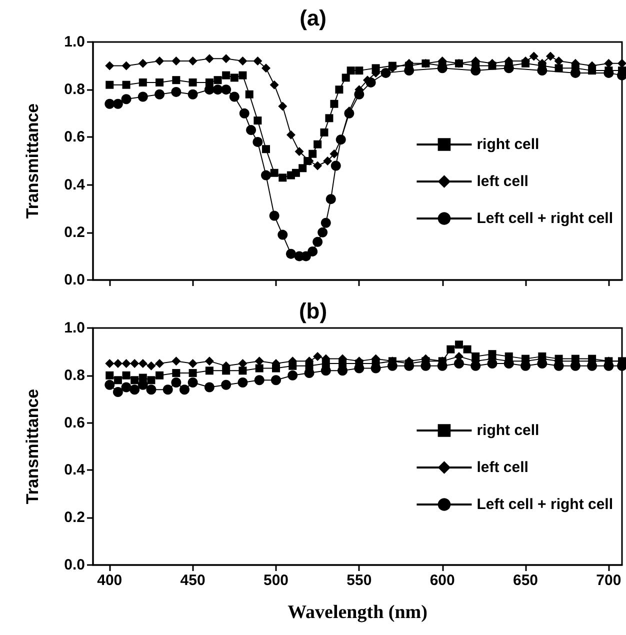  I want to click on y-tick-label: 0.6, so click(74, 423).